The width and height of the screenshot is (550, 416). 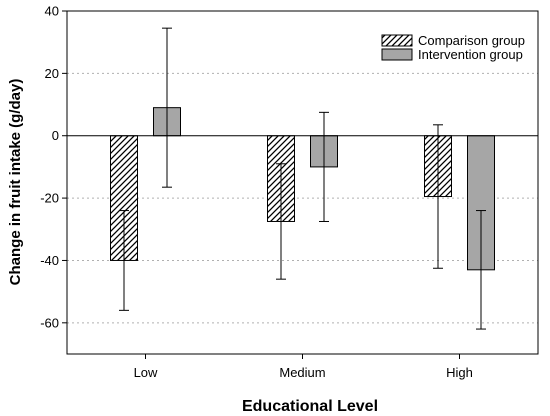 I want to click on x-tick-label: Medium, so click(x=302, y=372).